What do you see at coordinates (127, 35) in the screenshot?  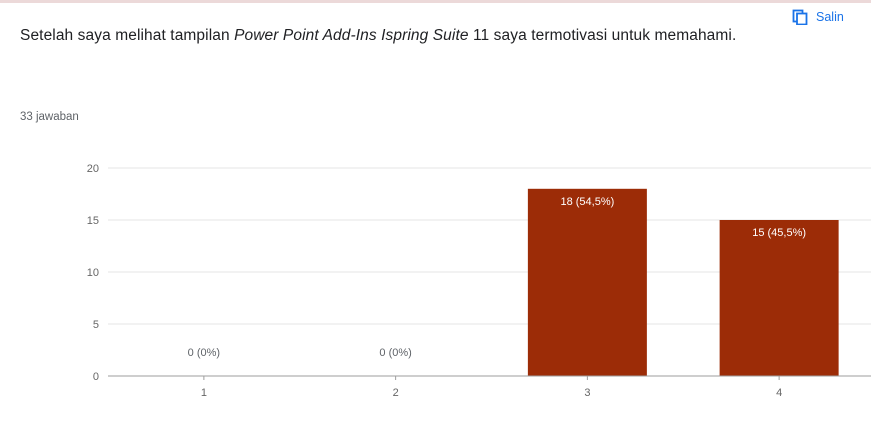 I see `question-text-part1: Setelah saya melihat tampilan` at bounding box center [127, 35].